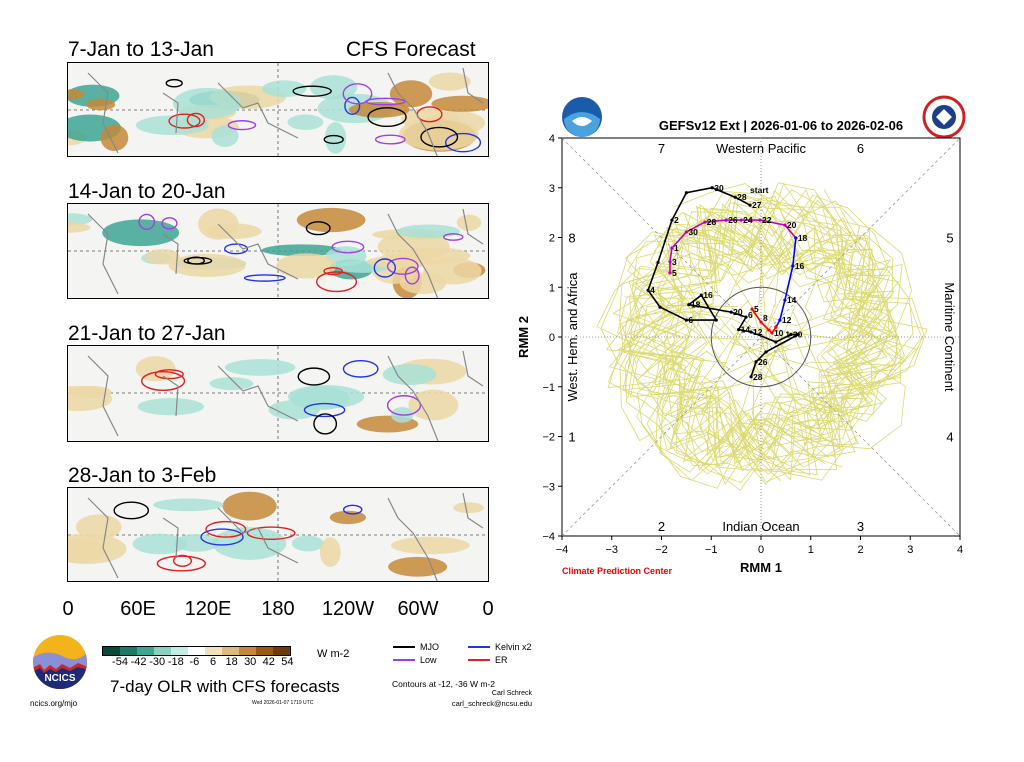  I want to click on legend-label: Low, so click(428, 660).